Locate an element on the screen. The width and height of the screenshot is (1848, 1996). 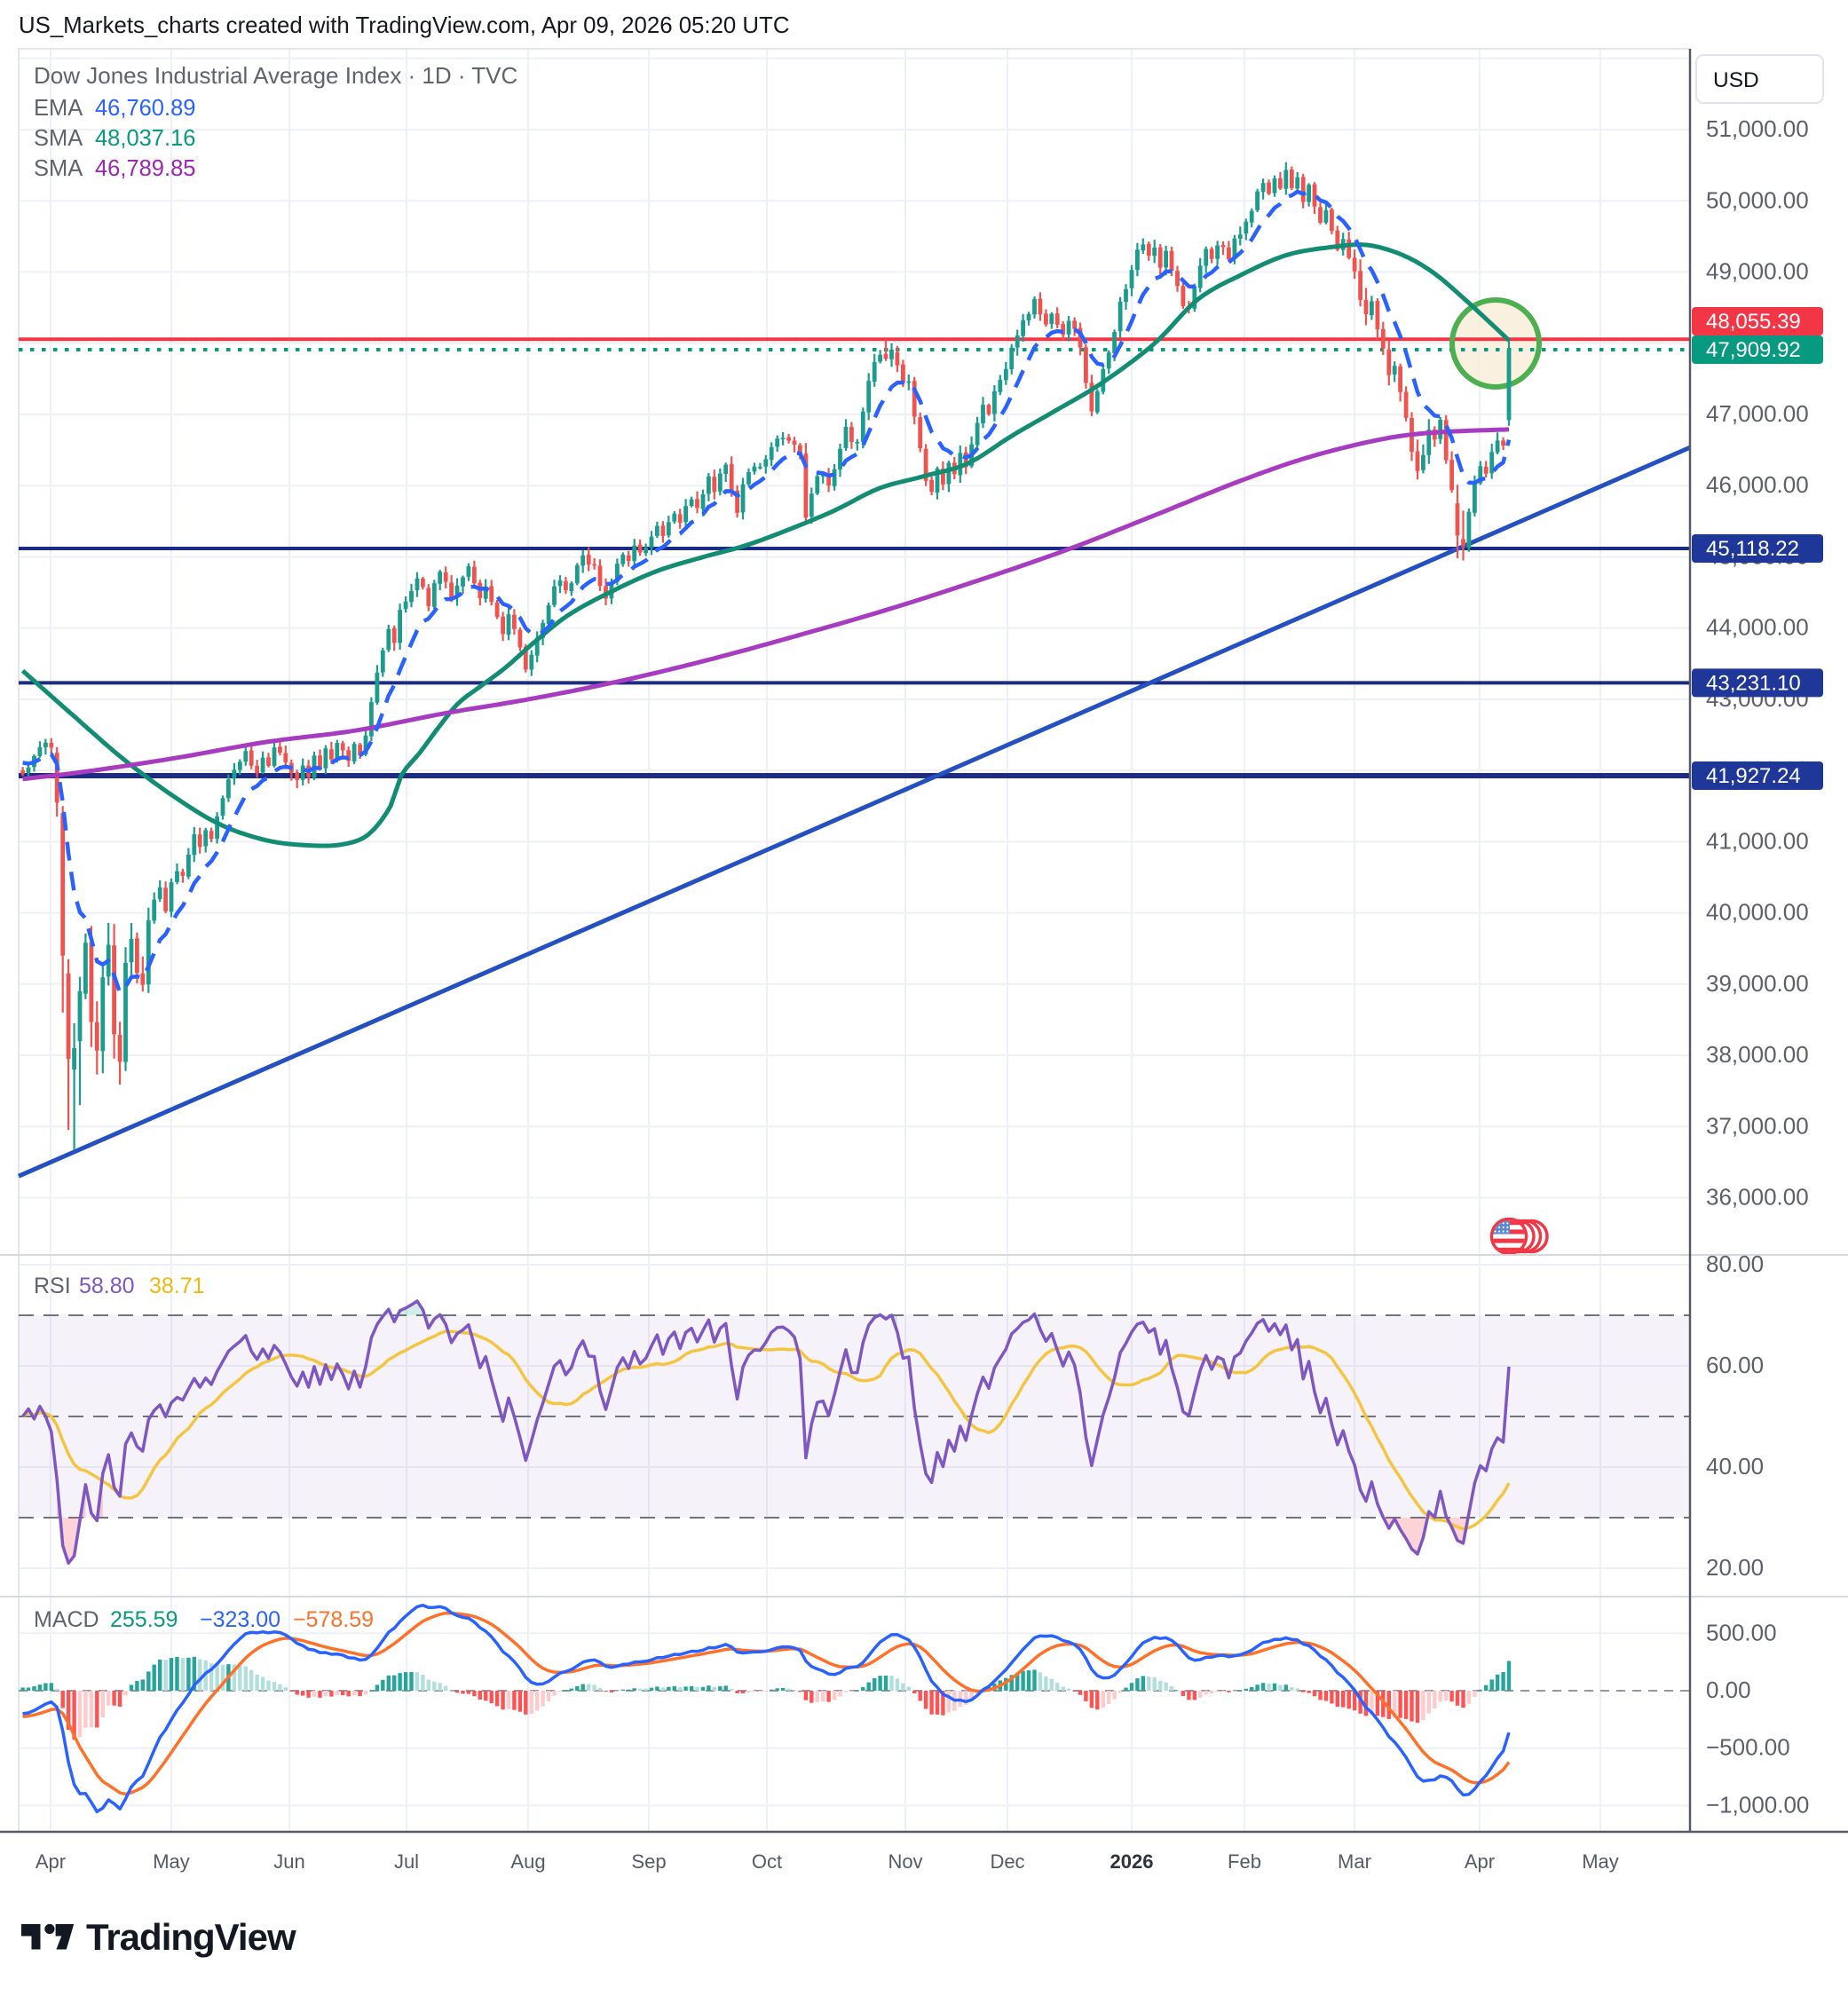
svg-text: 37,000.00 is located at coordinates (1757, 1125).